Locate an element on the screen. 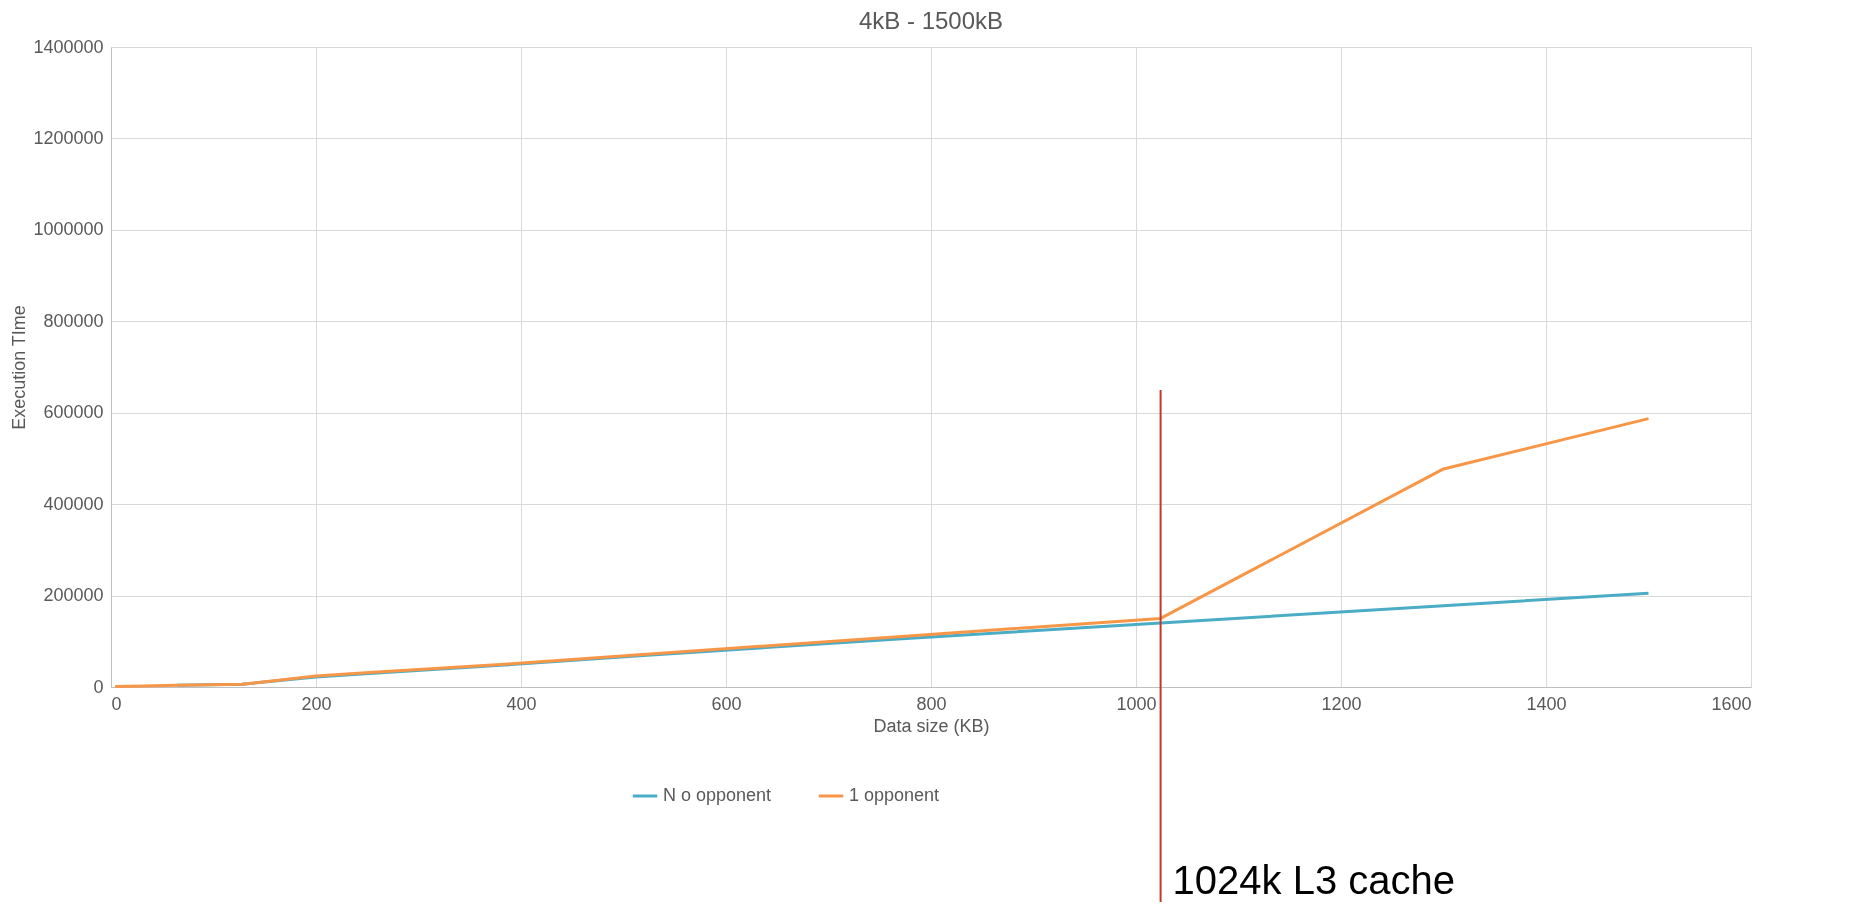 The image size is (1870, 918). x-tick-label: 600 is located at coordinates (726, 703).